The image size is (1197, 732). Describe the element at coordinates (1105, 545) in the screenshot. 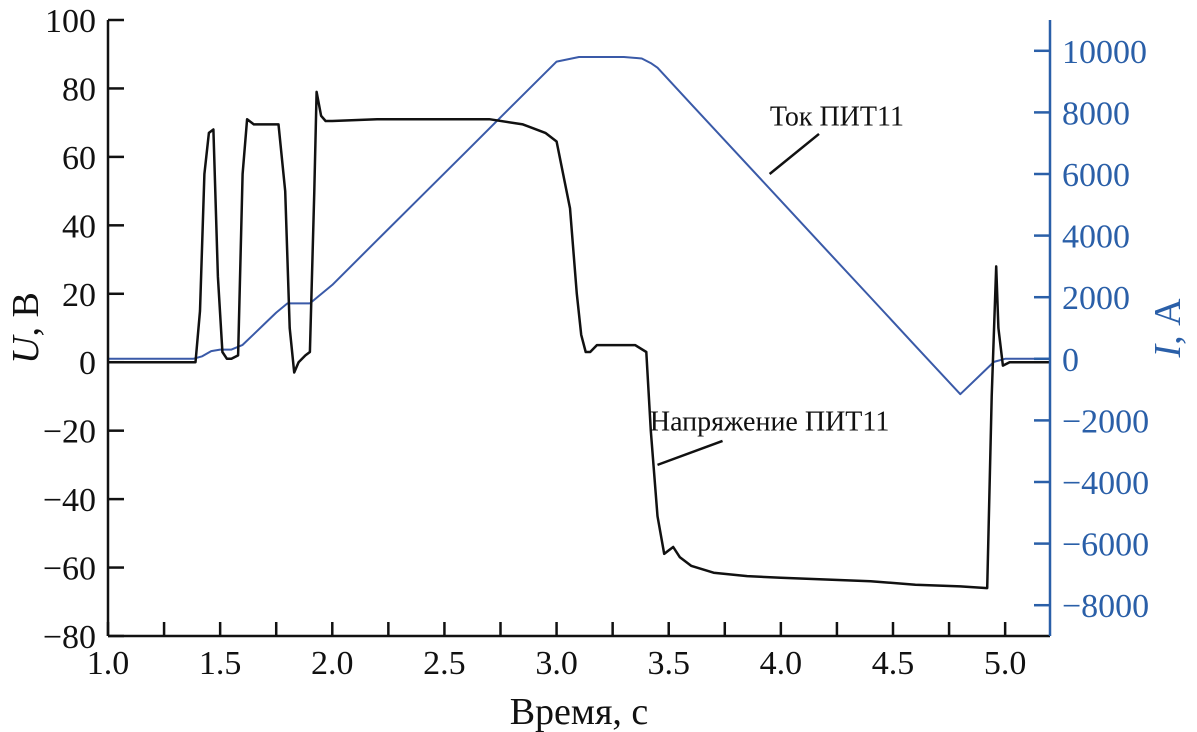

I see `y-right-tick-label: −6000` at that location.